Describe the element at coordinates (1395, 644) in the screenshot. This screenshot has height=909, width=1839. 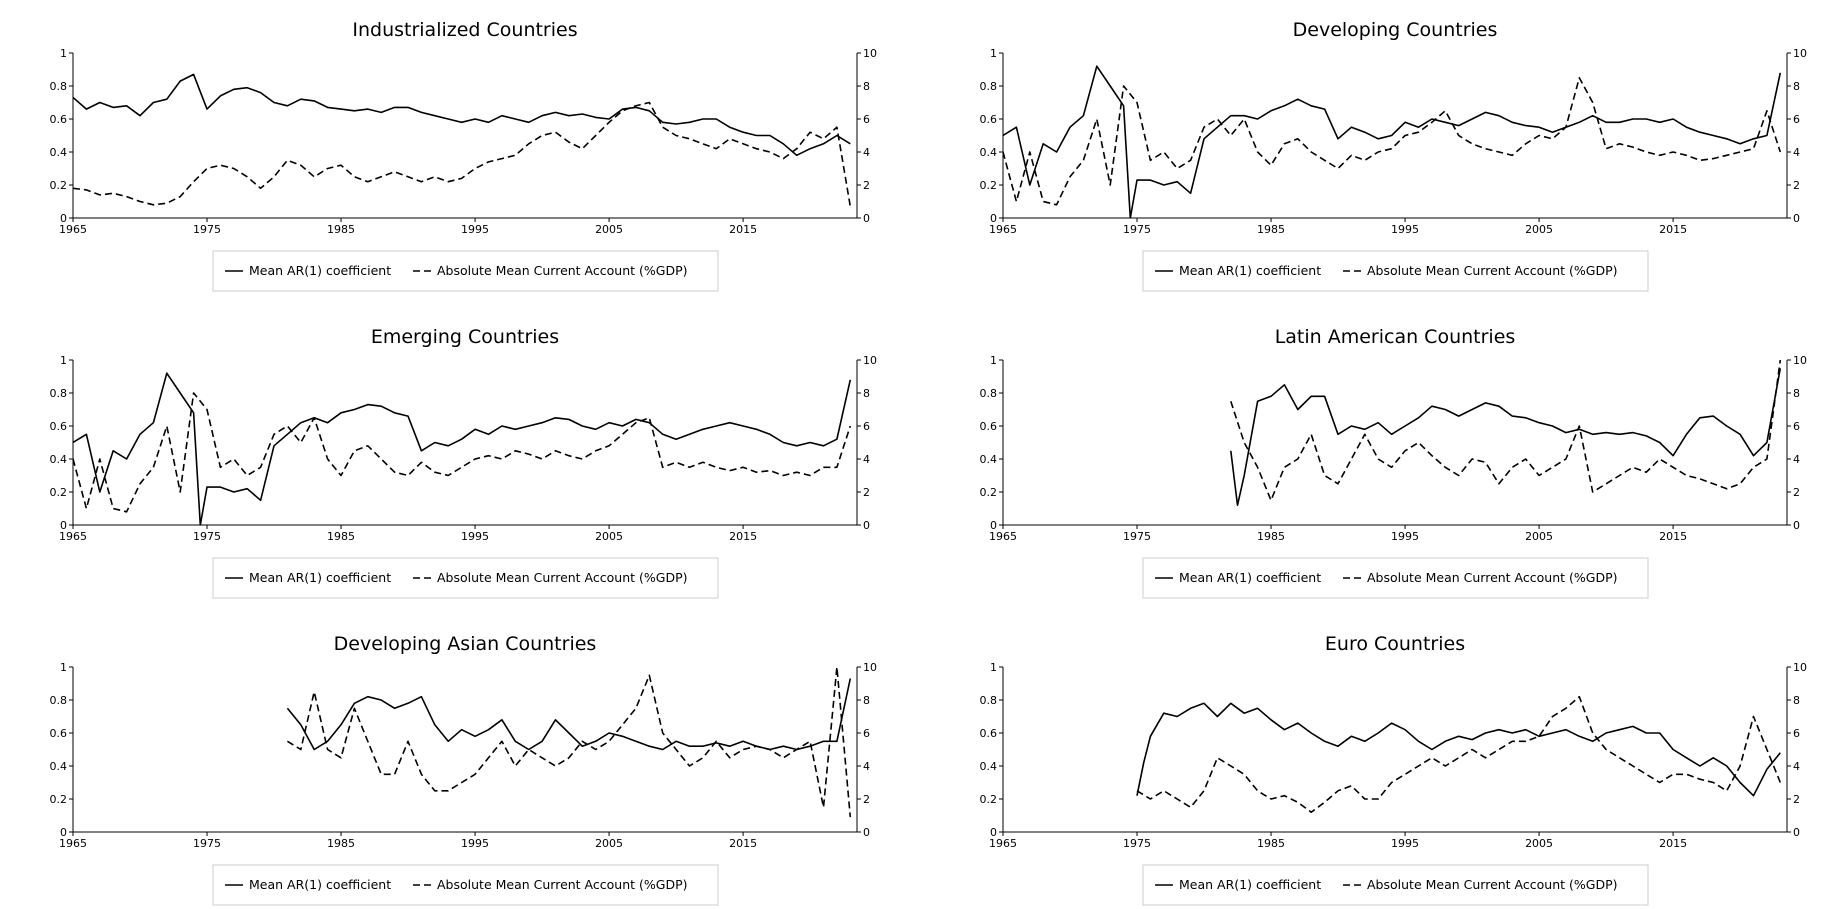
I see `chart-title: Euro Countries` at that location.